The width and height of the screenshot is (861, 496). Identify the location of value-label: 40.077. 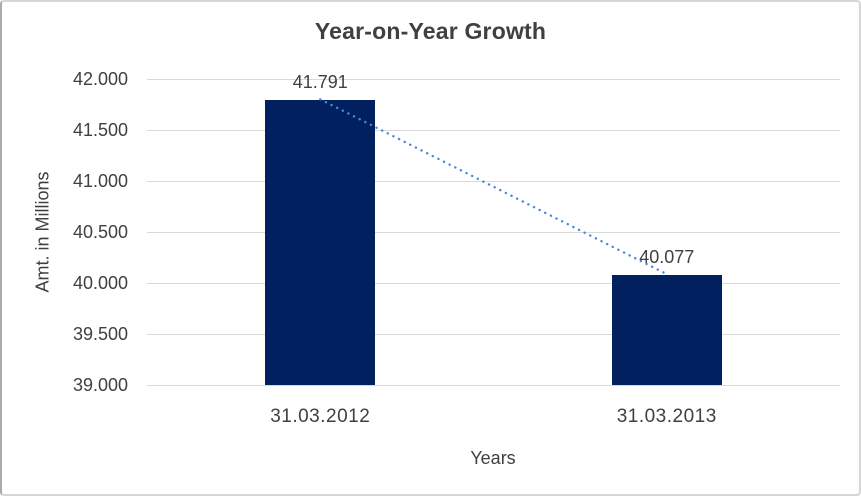
(667, 257).